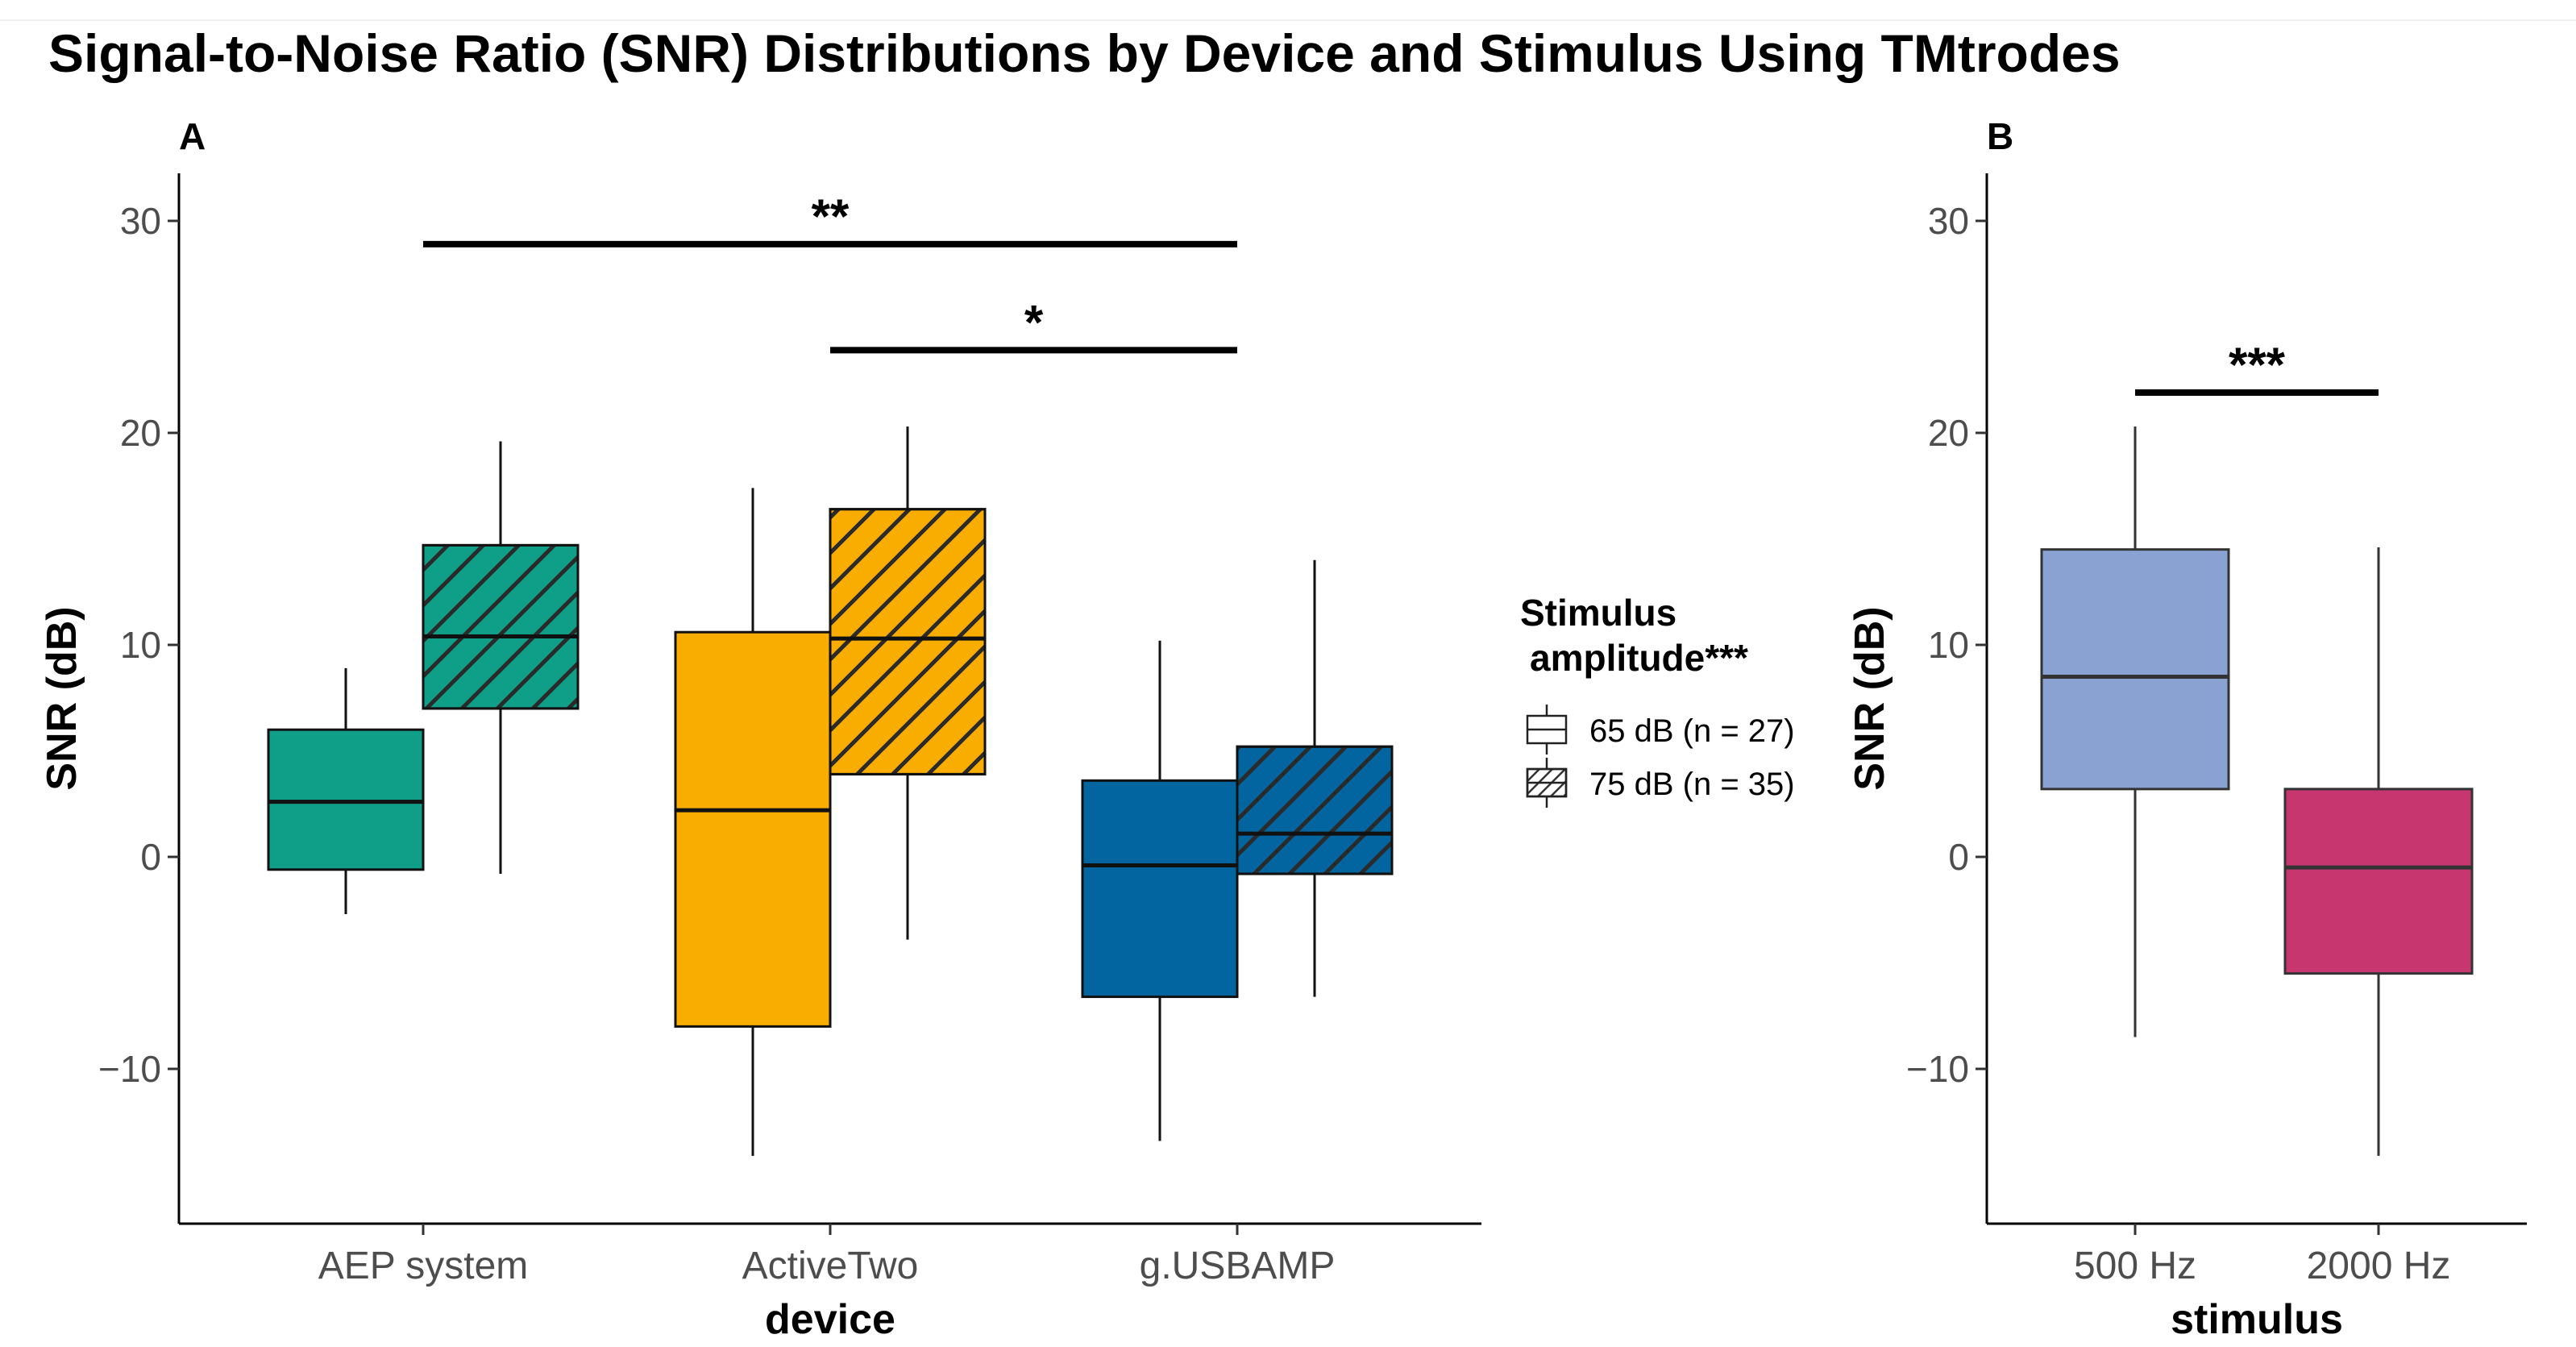 This screenshot has width=2576, height=1347. I want to click on legend-label: 65 dB (n = 27), so click(1692, 731).